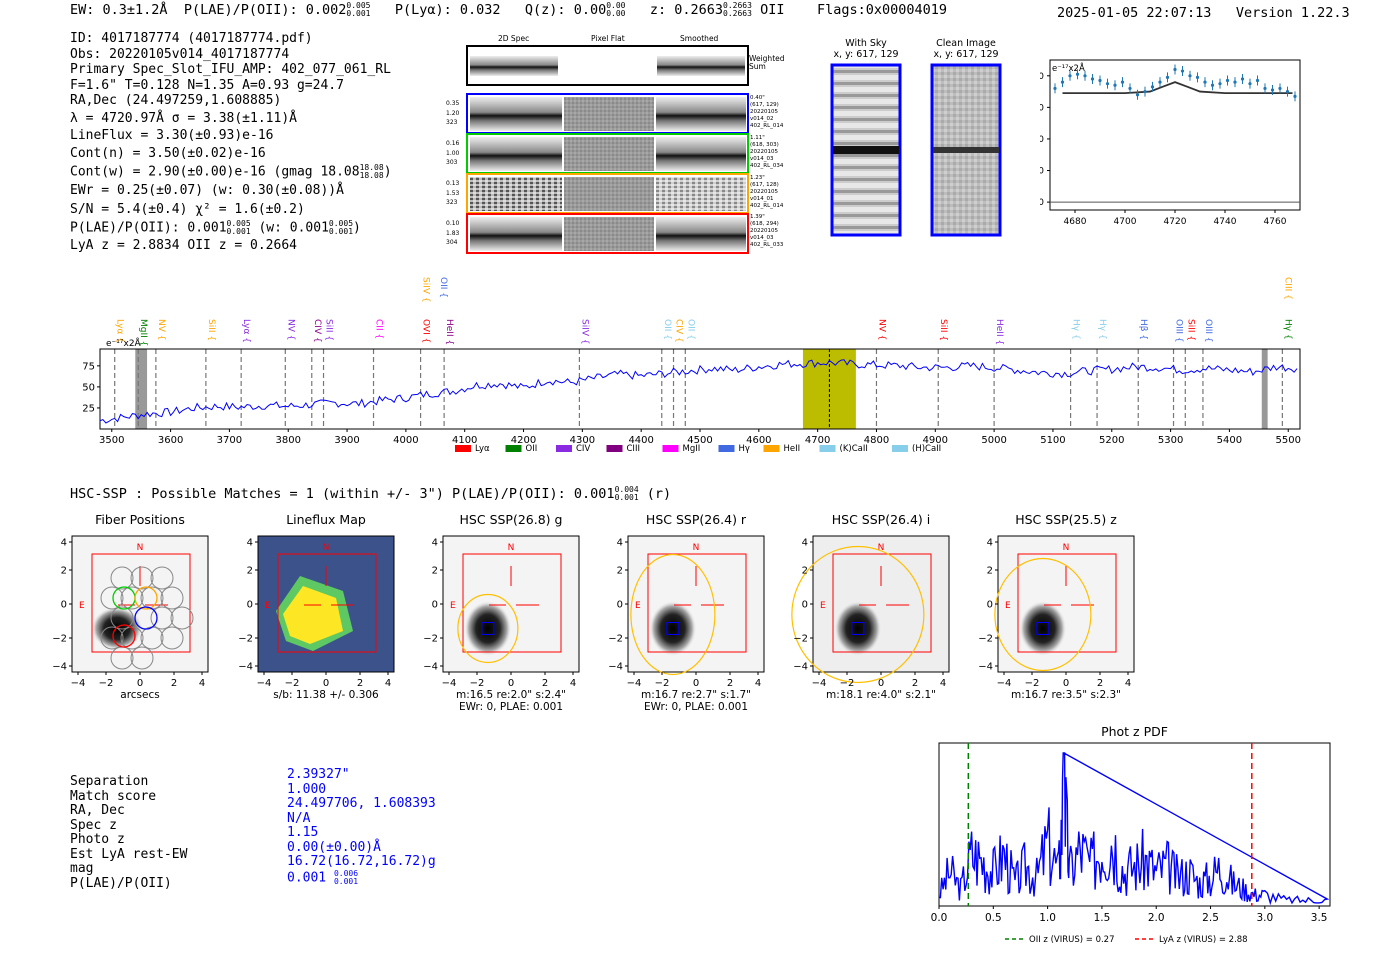 The image size is (1400, 953). I want to click on match-value-photoz: 1.15, so click(303, 832).